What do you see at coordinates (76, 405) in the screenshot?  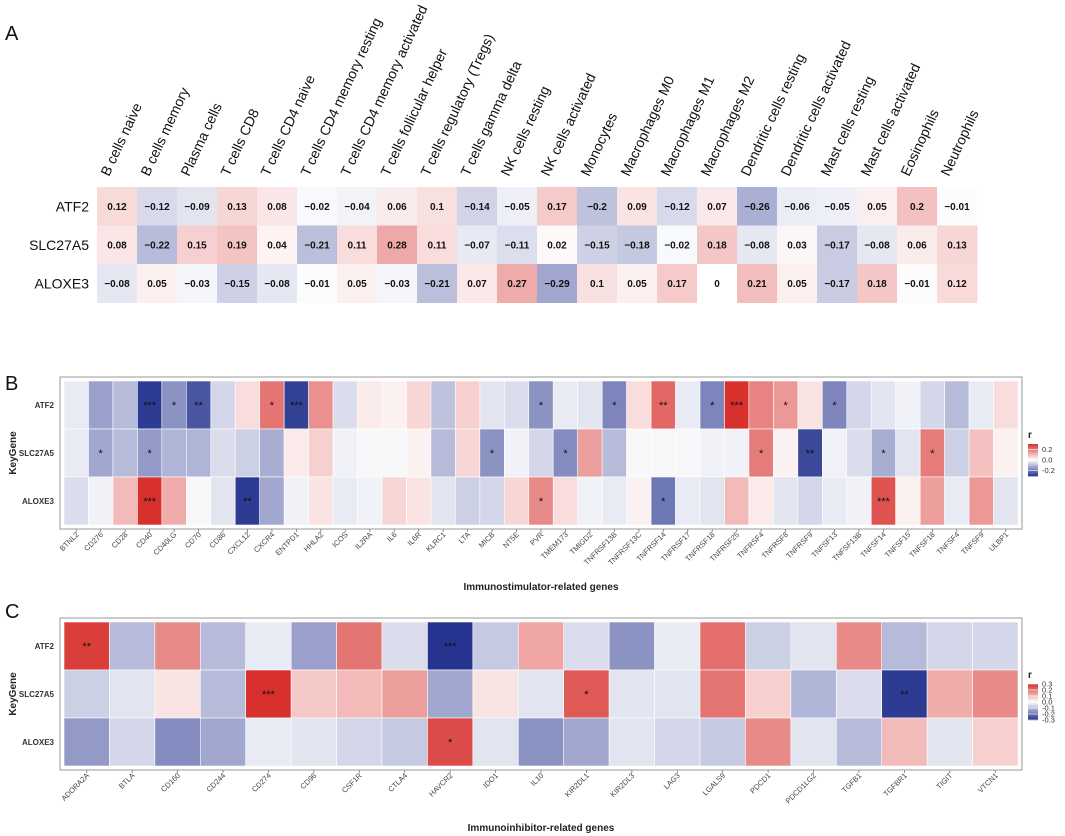 I see `cell-atf2-btnl2` at bounding box center [76, 405].